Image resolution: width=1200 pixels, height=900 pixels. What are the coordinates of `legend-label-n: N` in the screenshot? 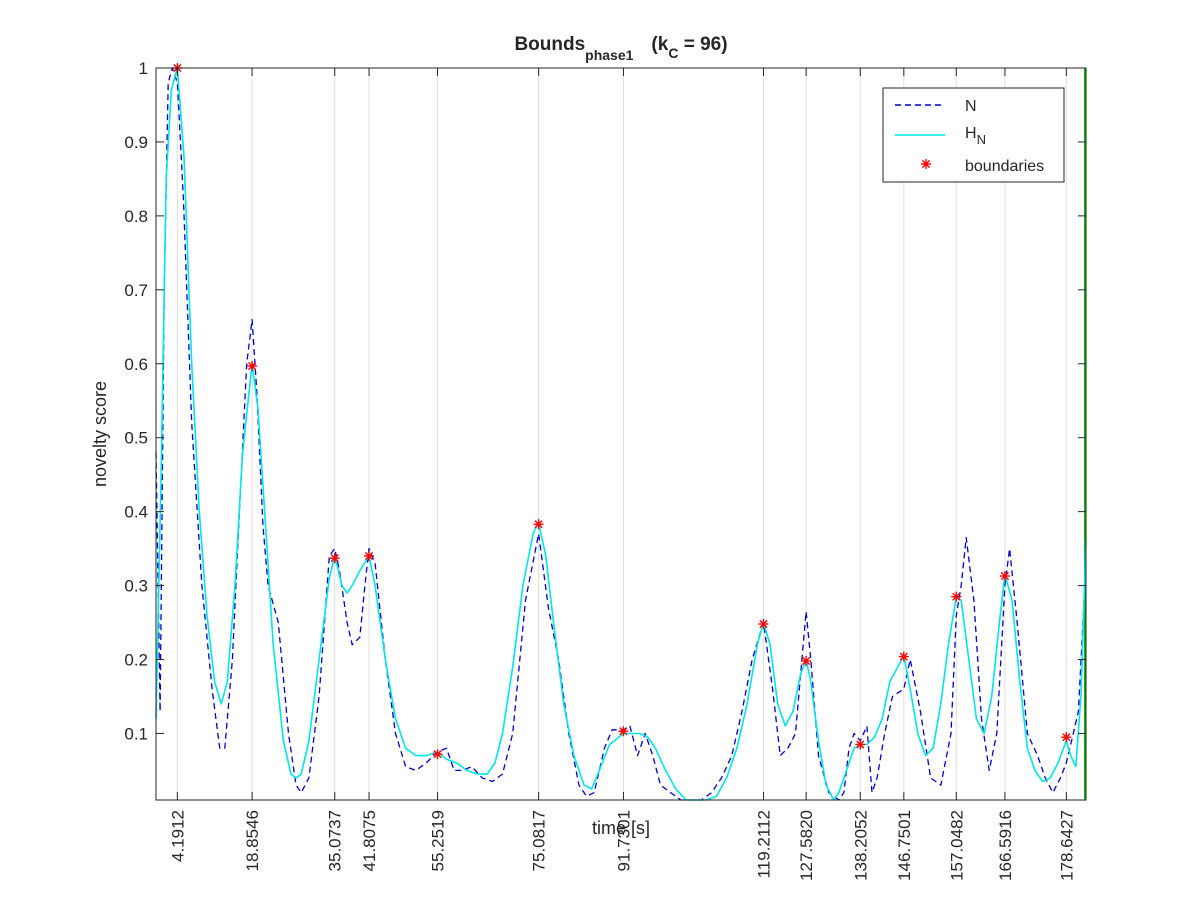 It's located at (971, 106).